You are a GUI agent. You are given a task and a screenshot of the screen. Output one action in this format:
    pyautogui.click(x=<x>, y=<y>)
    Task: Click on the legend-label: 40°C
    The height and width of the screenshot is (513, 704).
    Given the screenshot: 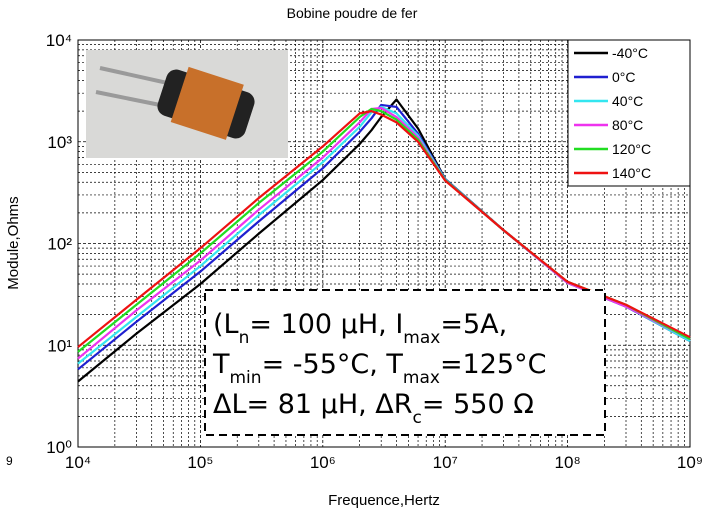 What is the action you would take?
    pyautogui.click(x=627, y=101)
    